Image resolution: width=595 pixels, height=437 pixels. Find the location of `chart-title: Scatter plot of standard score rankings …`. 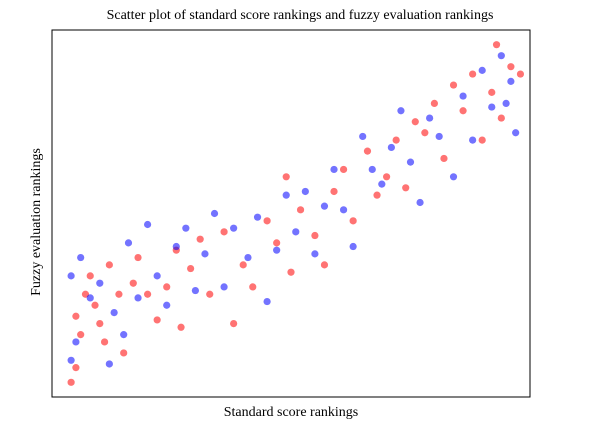

chart-title: Scatter plot of standard score rankings … is located at coordinates (300, 15).